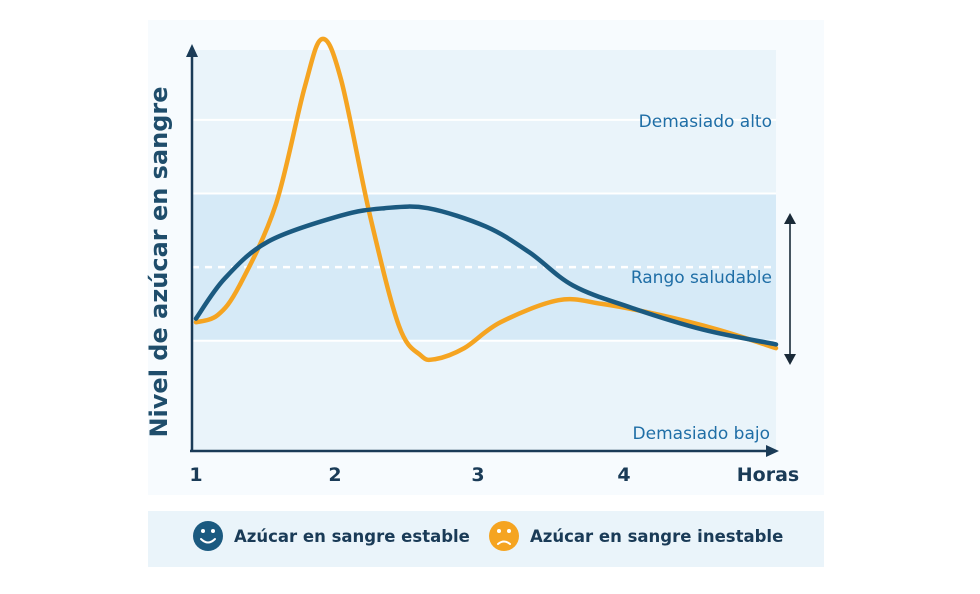 The width and height of the screenshot is (980, 594). Describe the element at coordinates (195, 475) in the screenshot. I see `x-tick-label-1: 1` at that location.